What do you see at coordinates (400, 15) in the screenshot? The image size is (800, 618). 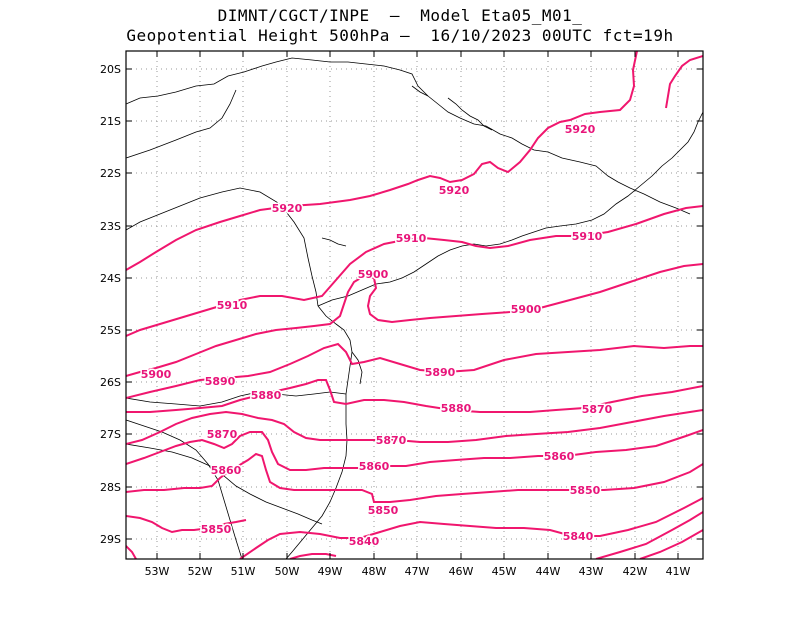 I see `map-title-line1: DIMNT/CGCT/INPE – Model Eta05_M01_` at bounding box center [400, 15].